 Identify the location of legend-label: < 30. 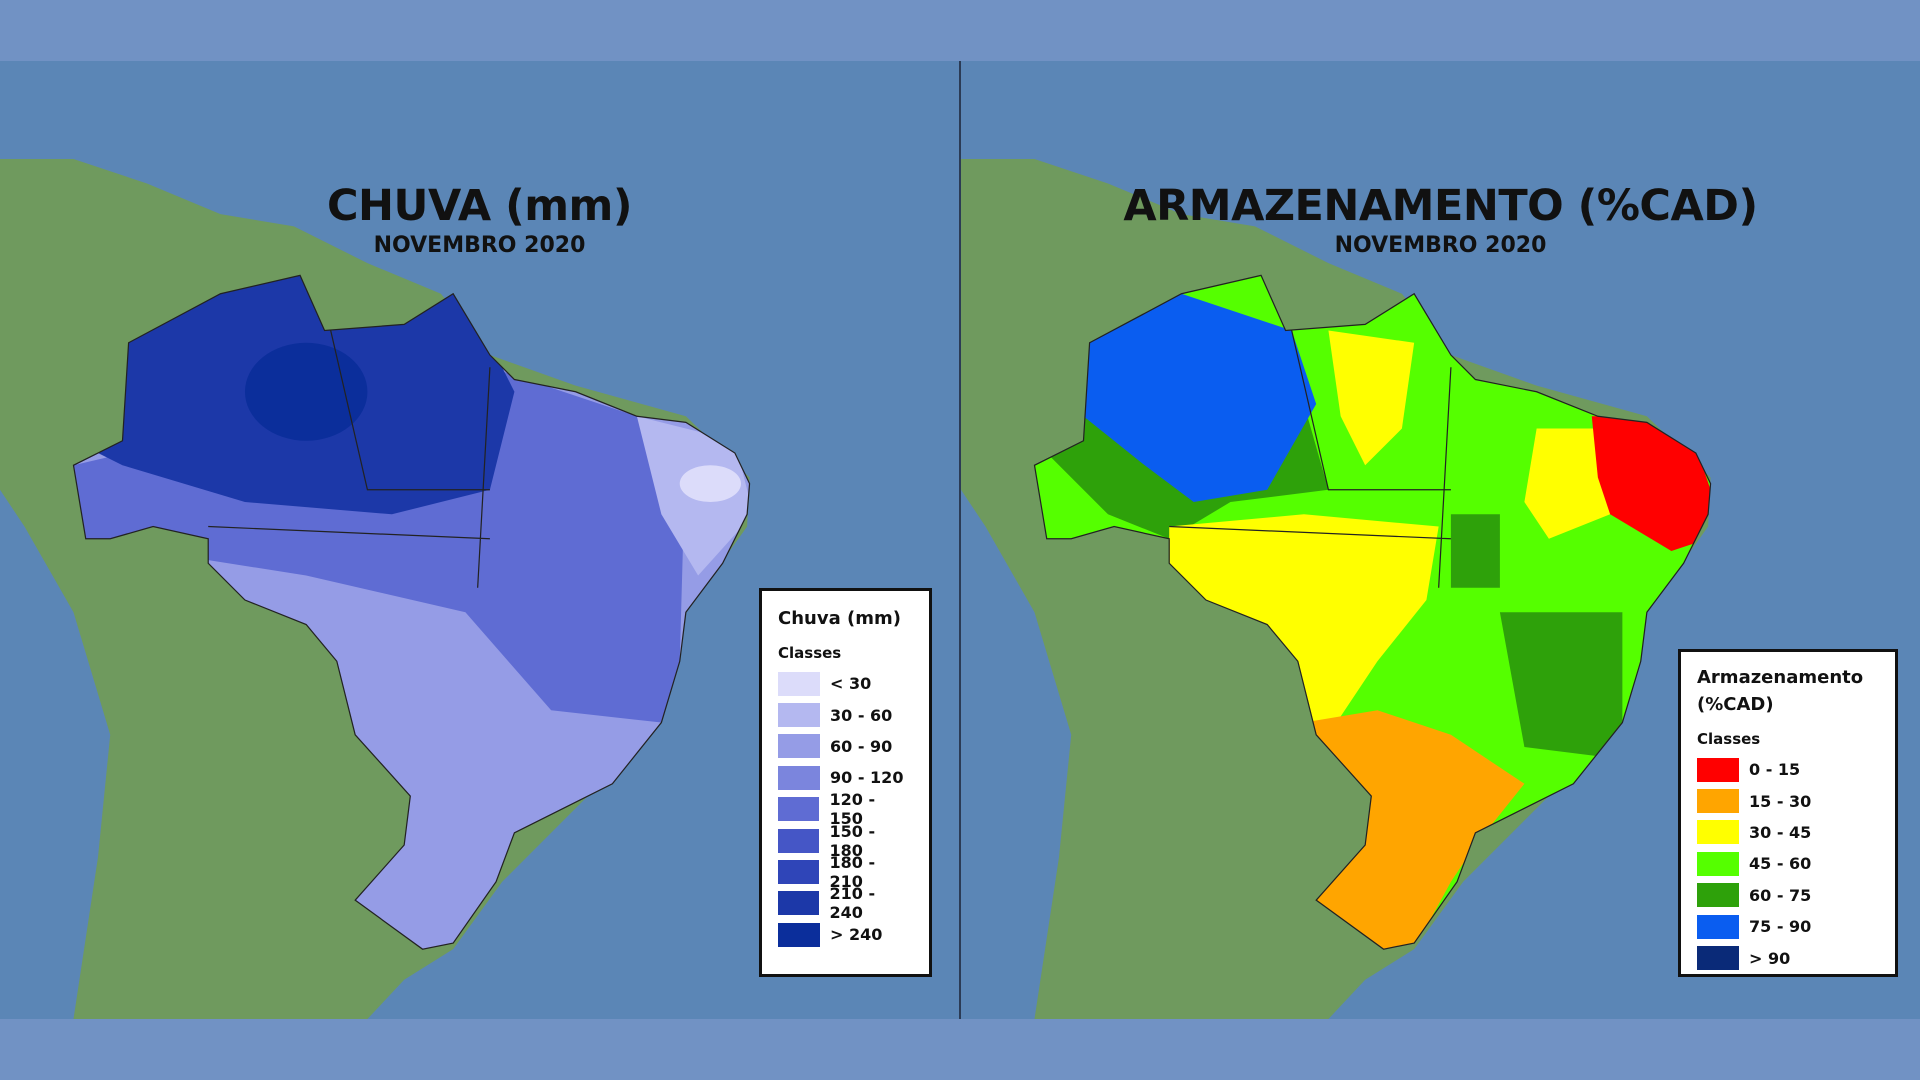
(851, 684).